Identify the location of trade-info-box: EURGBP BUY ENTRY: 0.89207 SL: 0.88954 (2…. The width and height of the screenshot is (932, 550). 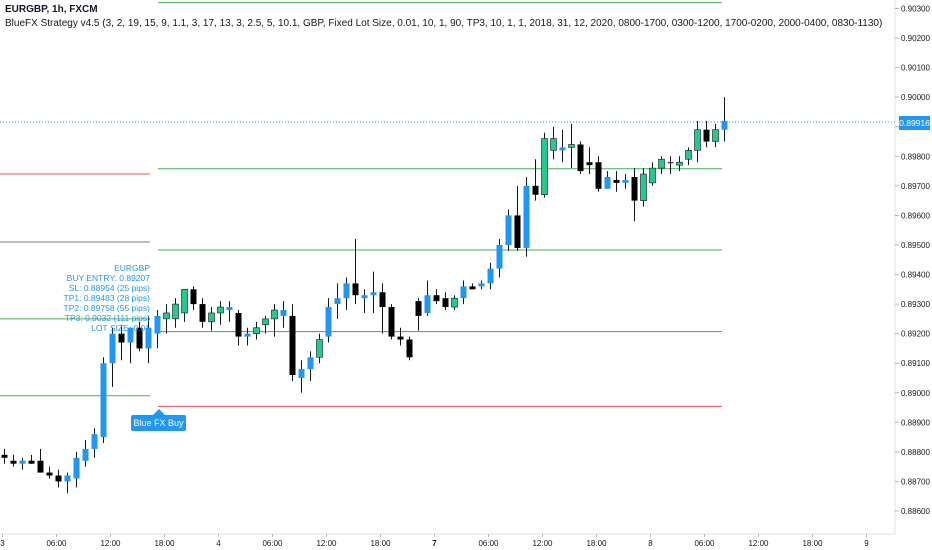
(107, 298).